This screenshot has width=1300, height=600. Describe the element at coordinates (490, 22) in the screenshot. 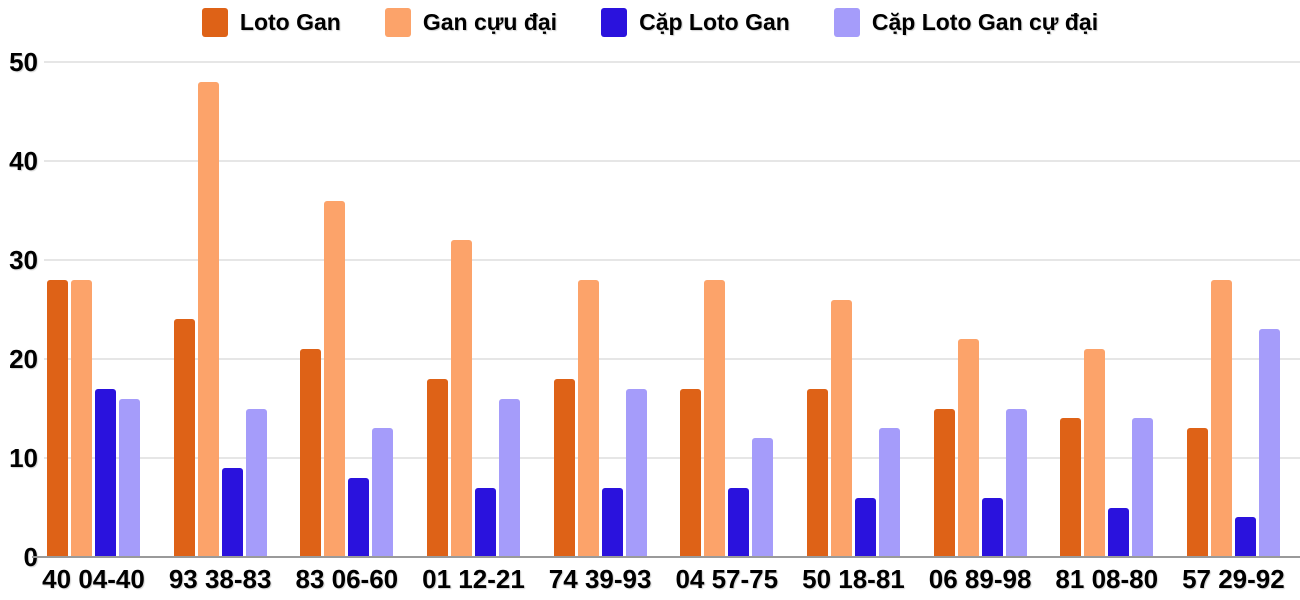

I see `legend-label: Gan cựu đại` at that location.